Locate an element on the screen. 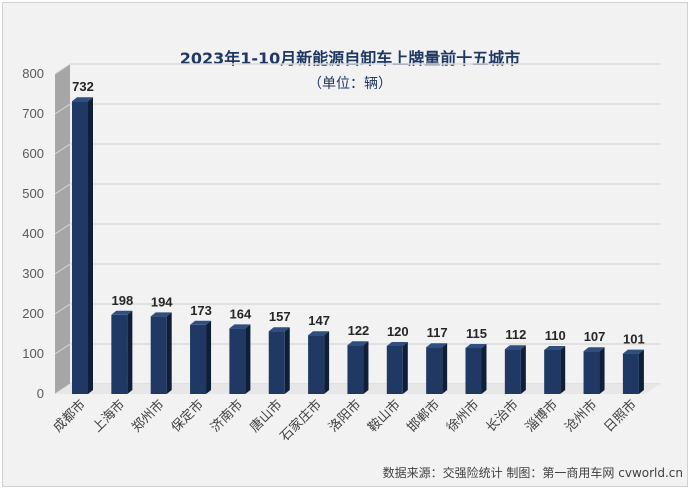 The height and width of the screenshot is (489, 690). x-tick-label: 邯郸市 is located at coordinates (423, 416).